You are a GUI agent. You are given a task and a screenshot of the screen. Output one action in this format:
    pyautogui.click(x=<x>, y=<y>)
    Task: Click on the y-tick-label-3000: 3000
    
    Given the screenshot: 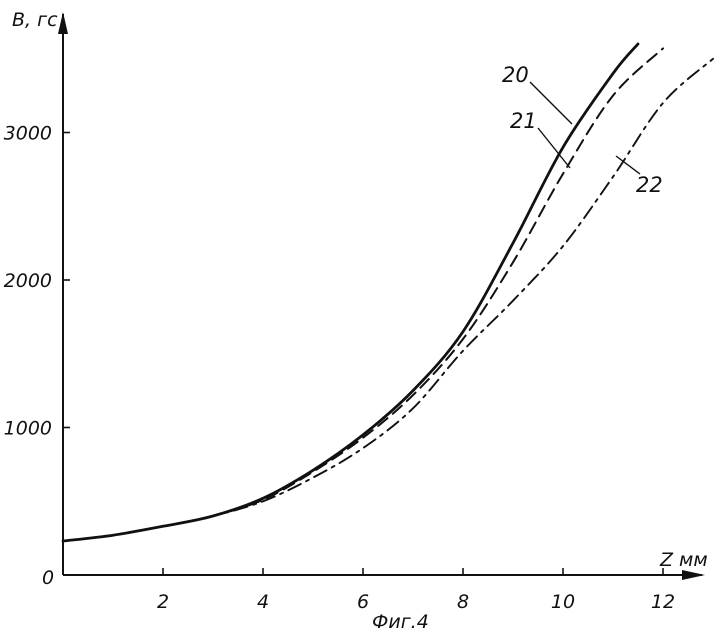 What is the action you would take?
    pyautogui.click(x=28, y=134)
    